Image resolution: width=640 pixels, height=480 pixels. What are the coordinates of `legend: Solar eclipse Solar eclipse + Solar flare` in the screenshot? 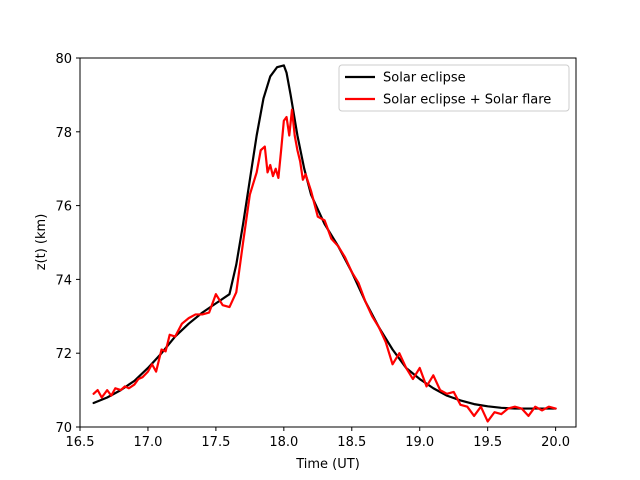 It's located at (454, 88).